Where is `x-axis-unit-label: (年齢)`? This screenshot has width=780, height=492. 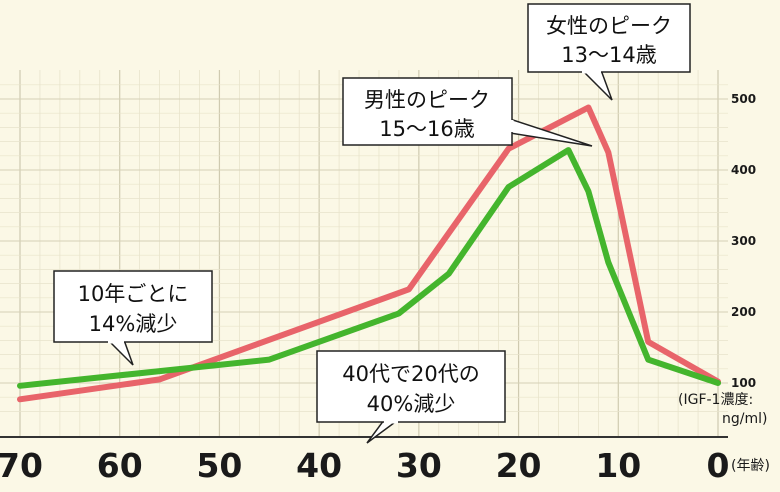 x-axis-unit-label: (年齢) is located at coordinates (750, 466).